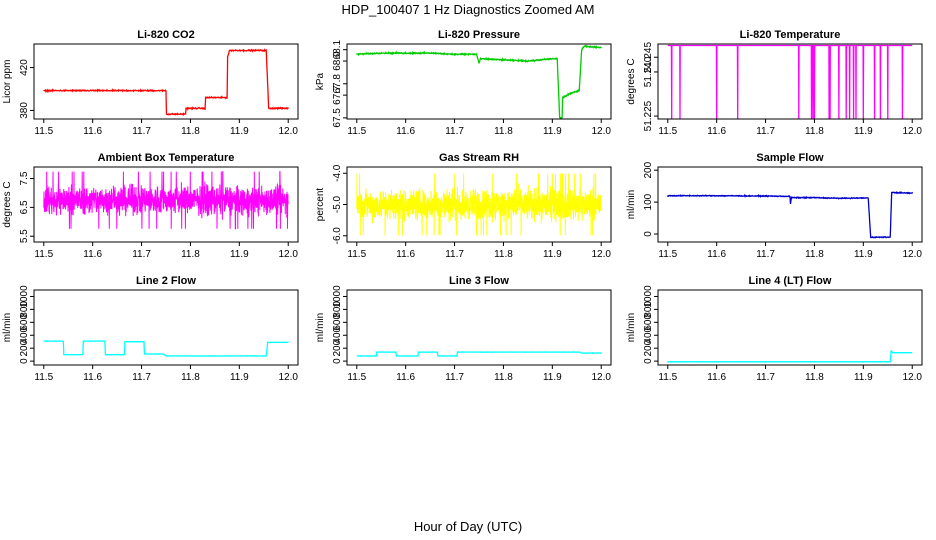 The width and height of the screenshot is (936, 540). Describe the element at coordinates (648, 115) in the screenshot. I see `y-tick-label: 51.225` at that location.